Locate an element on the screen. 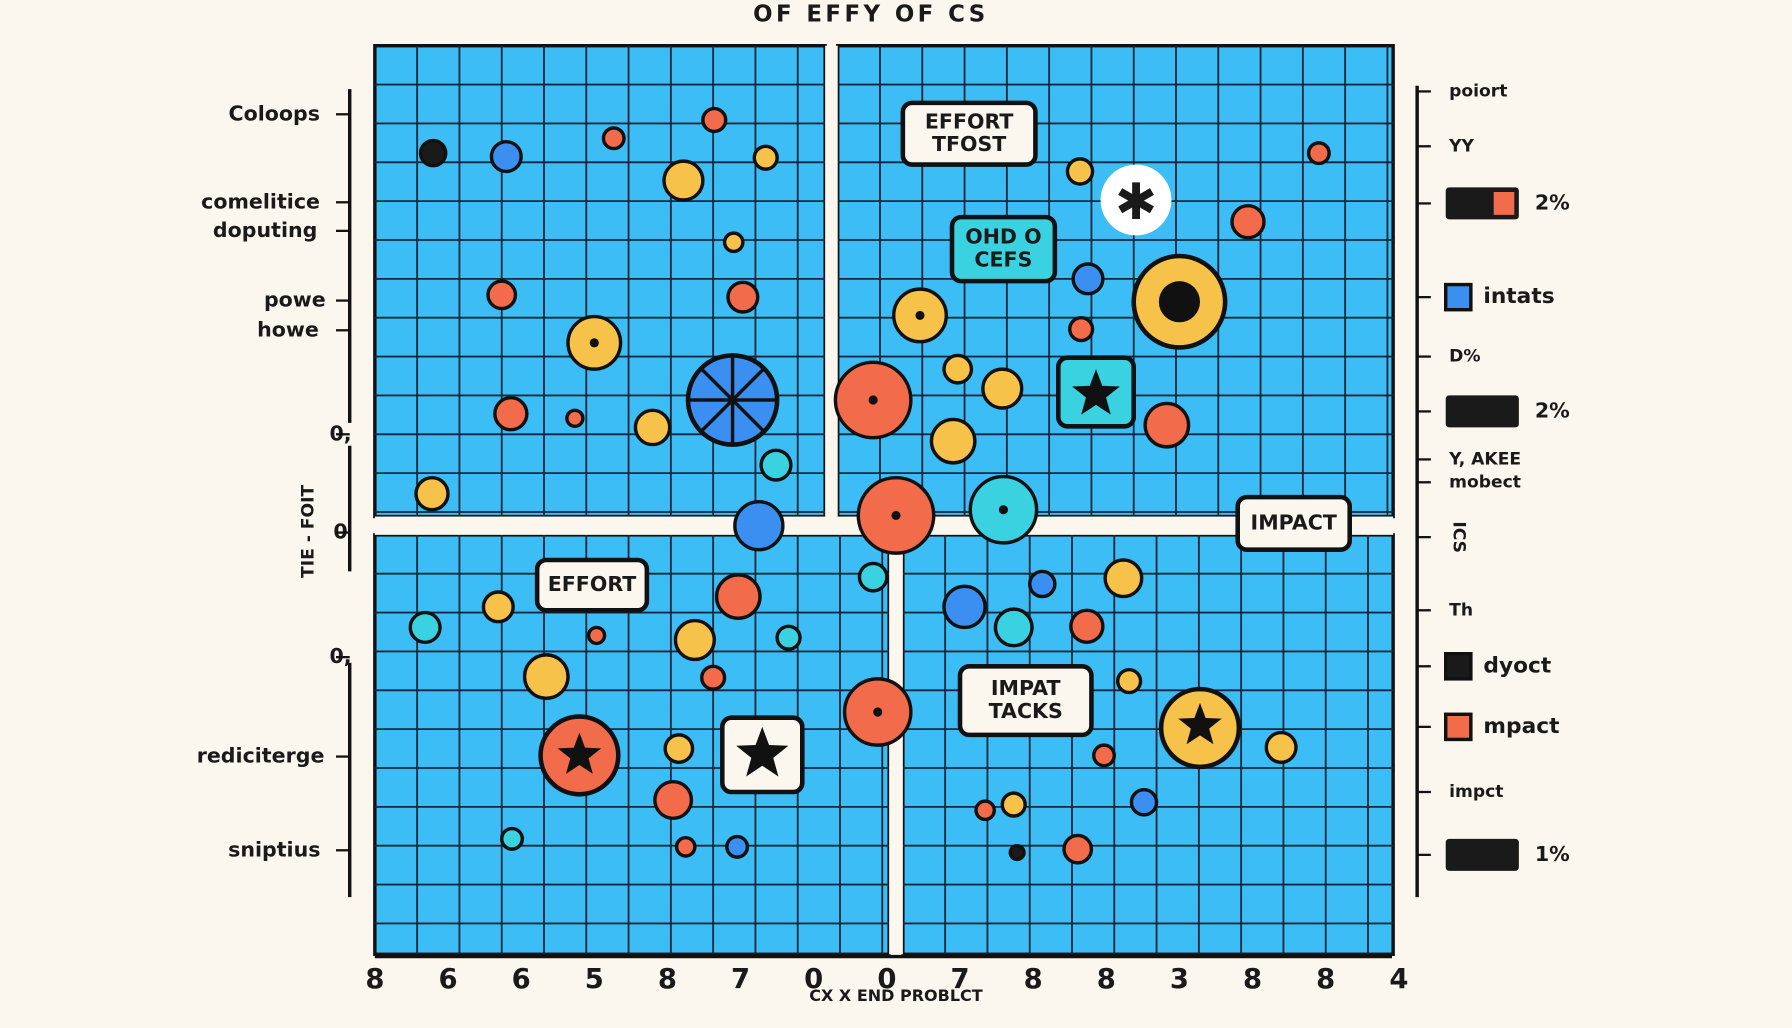 Image resolution: width=1792 pixels, height=1028 pixels. callout-text: TACKS is located at coordinates (1026, 711).